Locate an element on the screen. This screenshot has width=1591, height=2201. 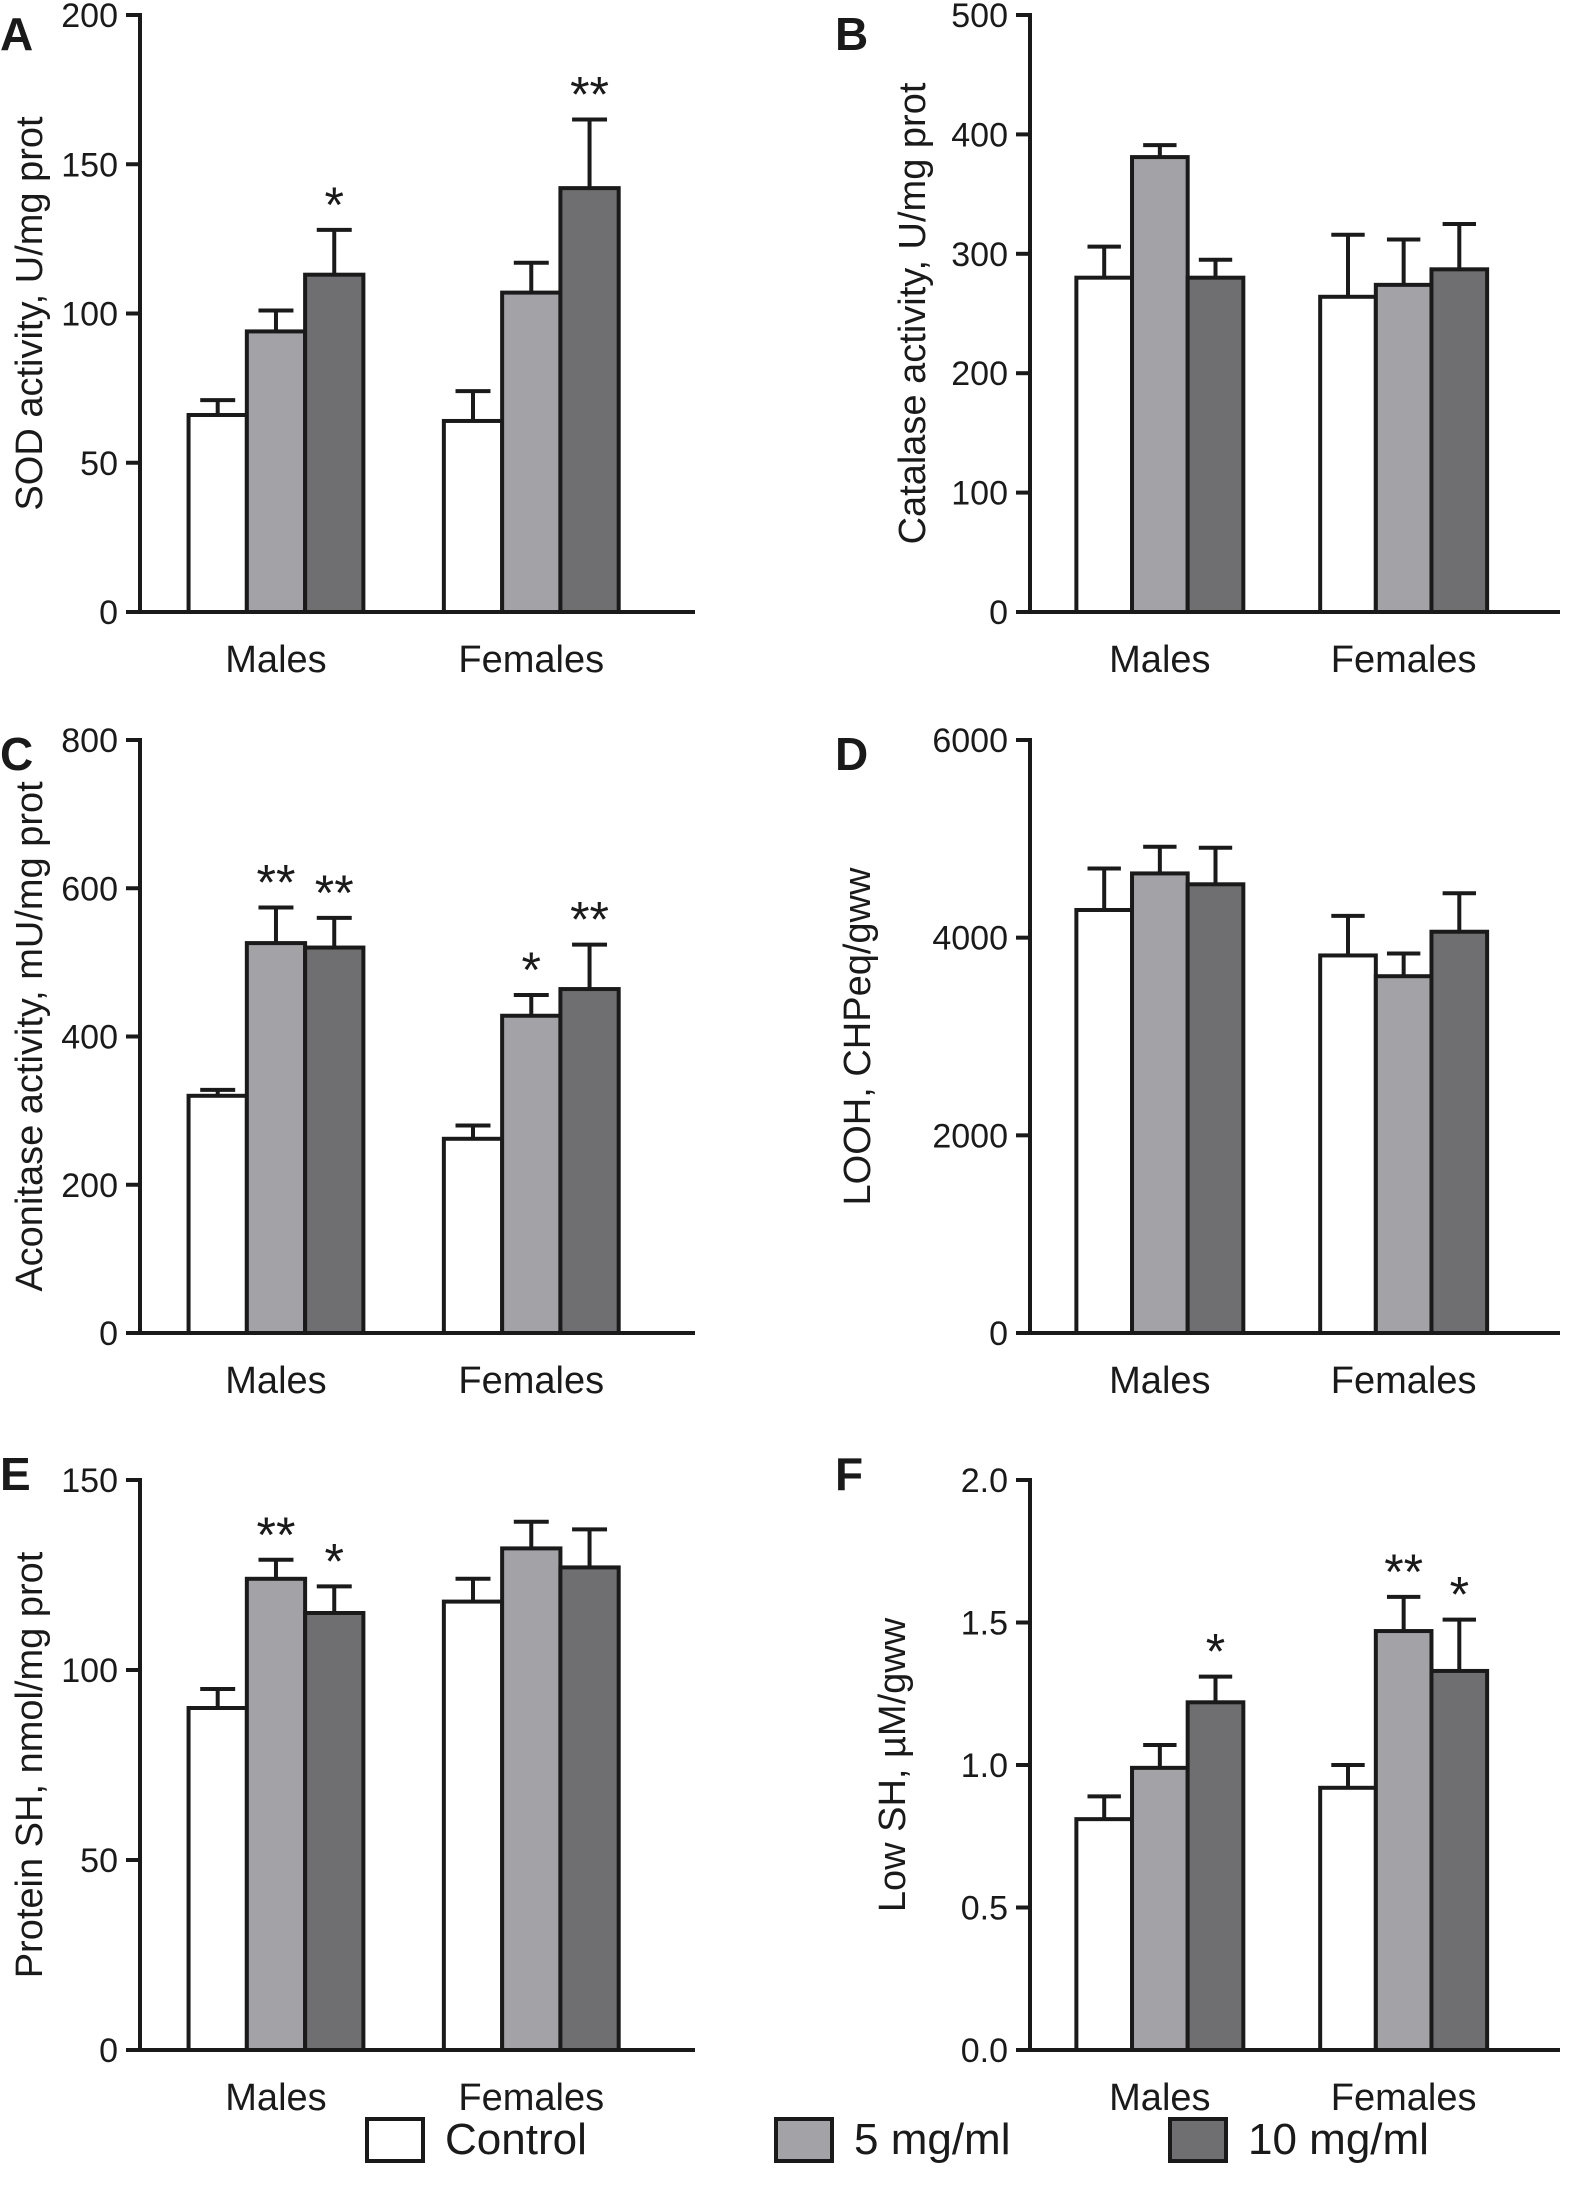
y-tick-label: 2.0 is located at coordinates (984, 1481).